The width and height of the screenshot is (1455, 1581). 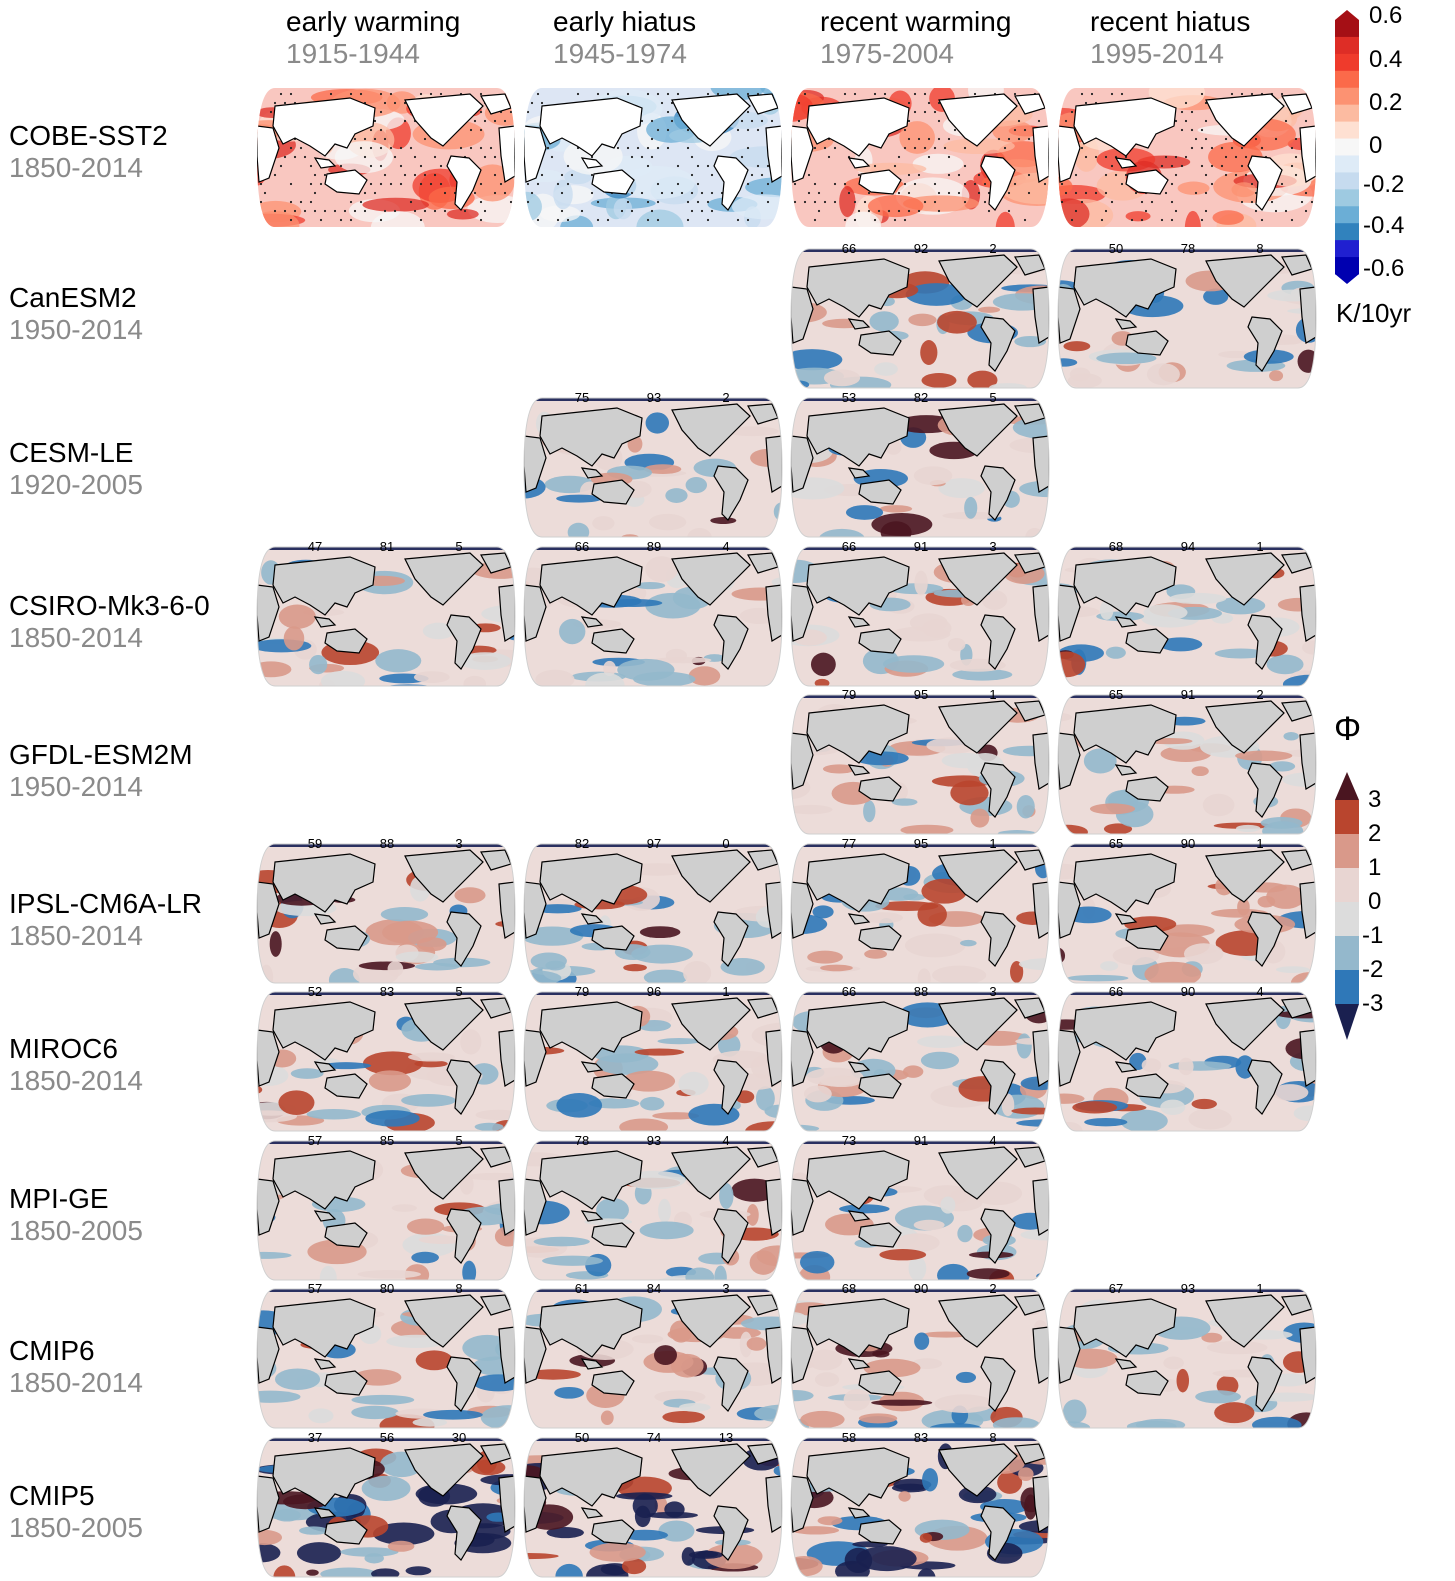 What do you see at coordinates (386, 1355) in the screenshot?
I see `map-panel: 57 80 8` at bounding box center [386, 1355].